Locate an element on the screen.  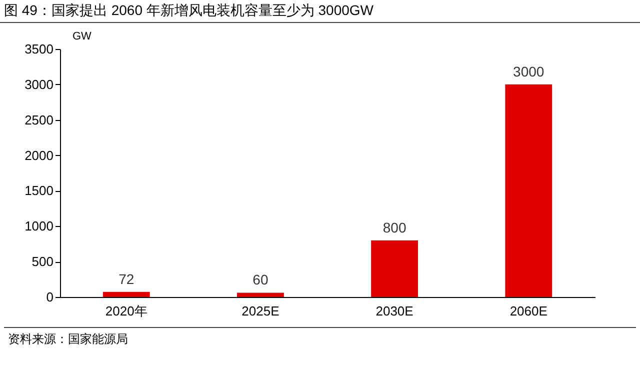
y-tick-label: 0 is located at coordinates (50, 297).